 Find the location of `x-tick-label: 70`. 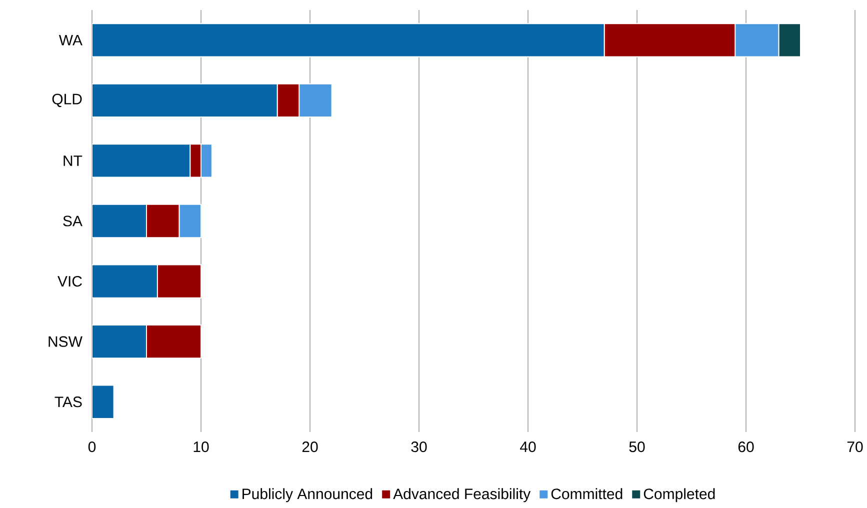

x-tick-label: 70 is located at coordinates (855, 447).